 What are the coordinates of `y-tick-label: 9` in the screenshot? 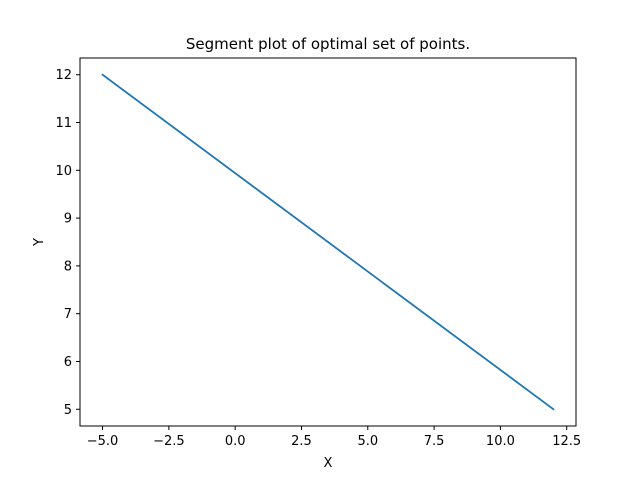 It's located at (68, 219).